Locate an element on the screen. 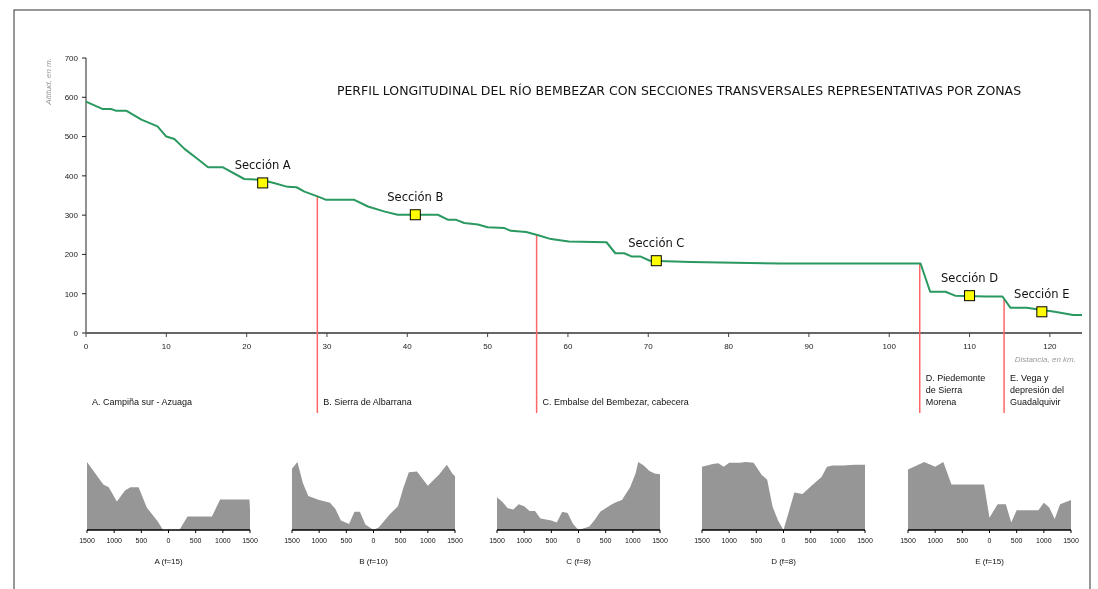 This screenshot has height=589, width=1098. y-tick-label: 500 is located at coordinates (71, 137).